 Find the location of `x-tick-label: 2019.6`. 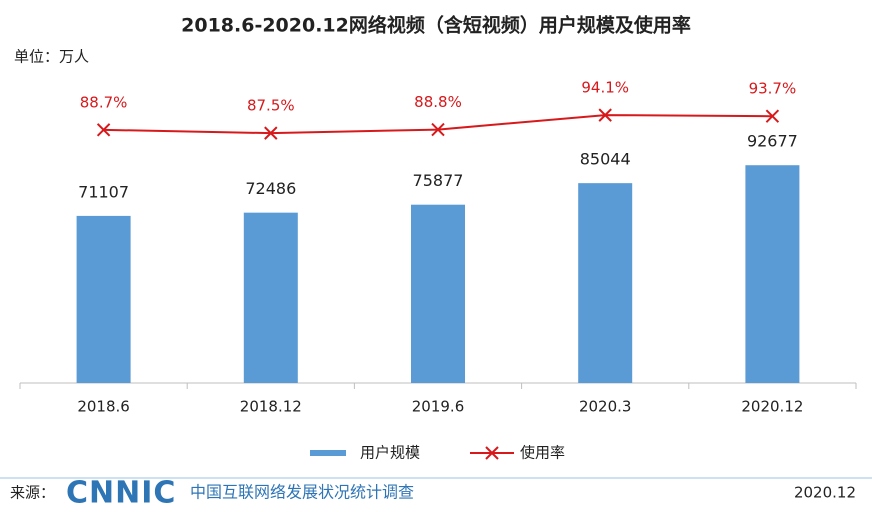

x-tick-label: 2019.6 is located at coordinates (438, 407).